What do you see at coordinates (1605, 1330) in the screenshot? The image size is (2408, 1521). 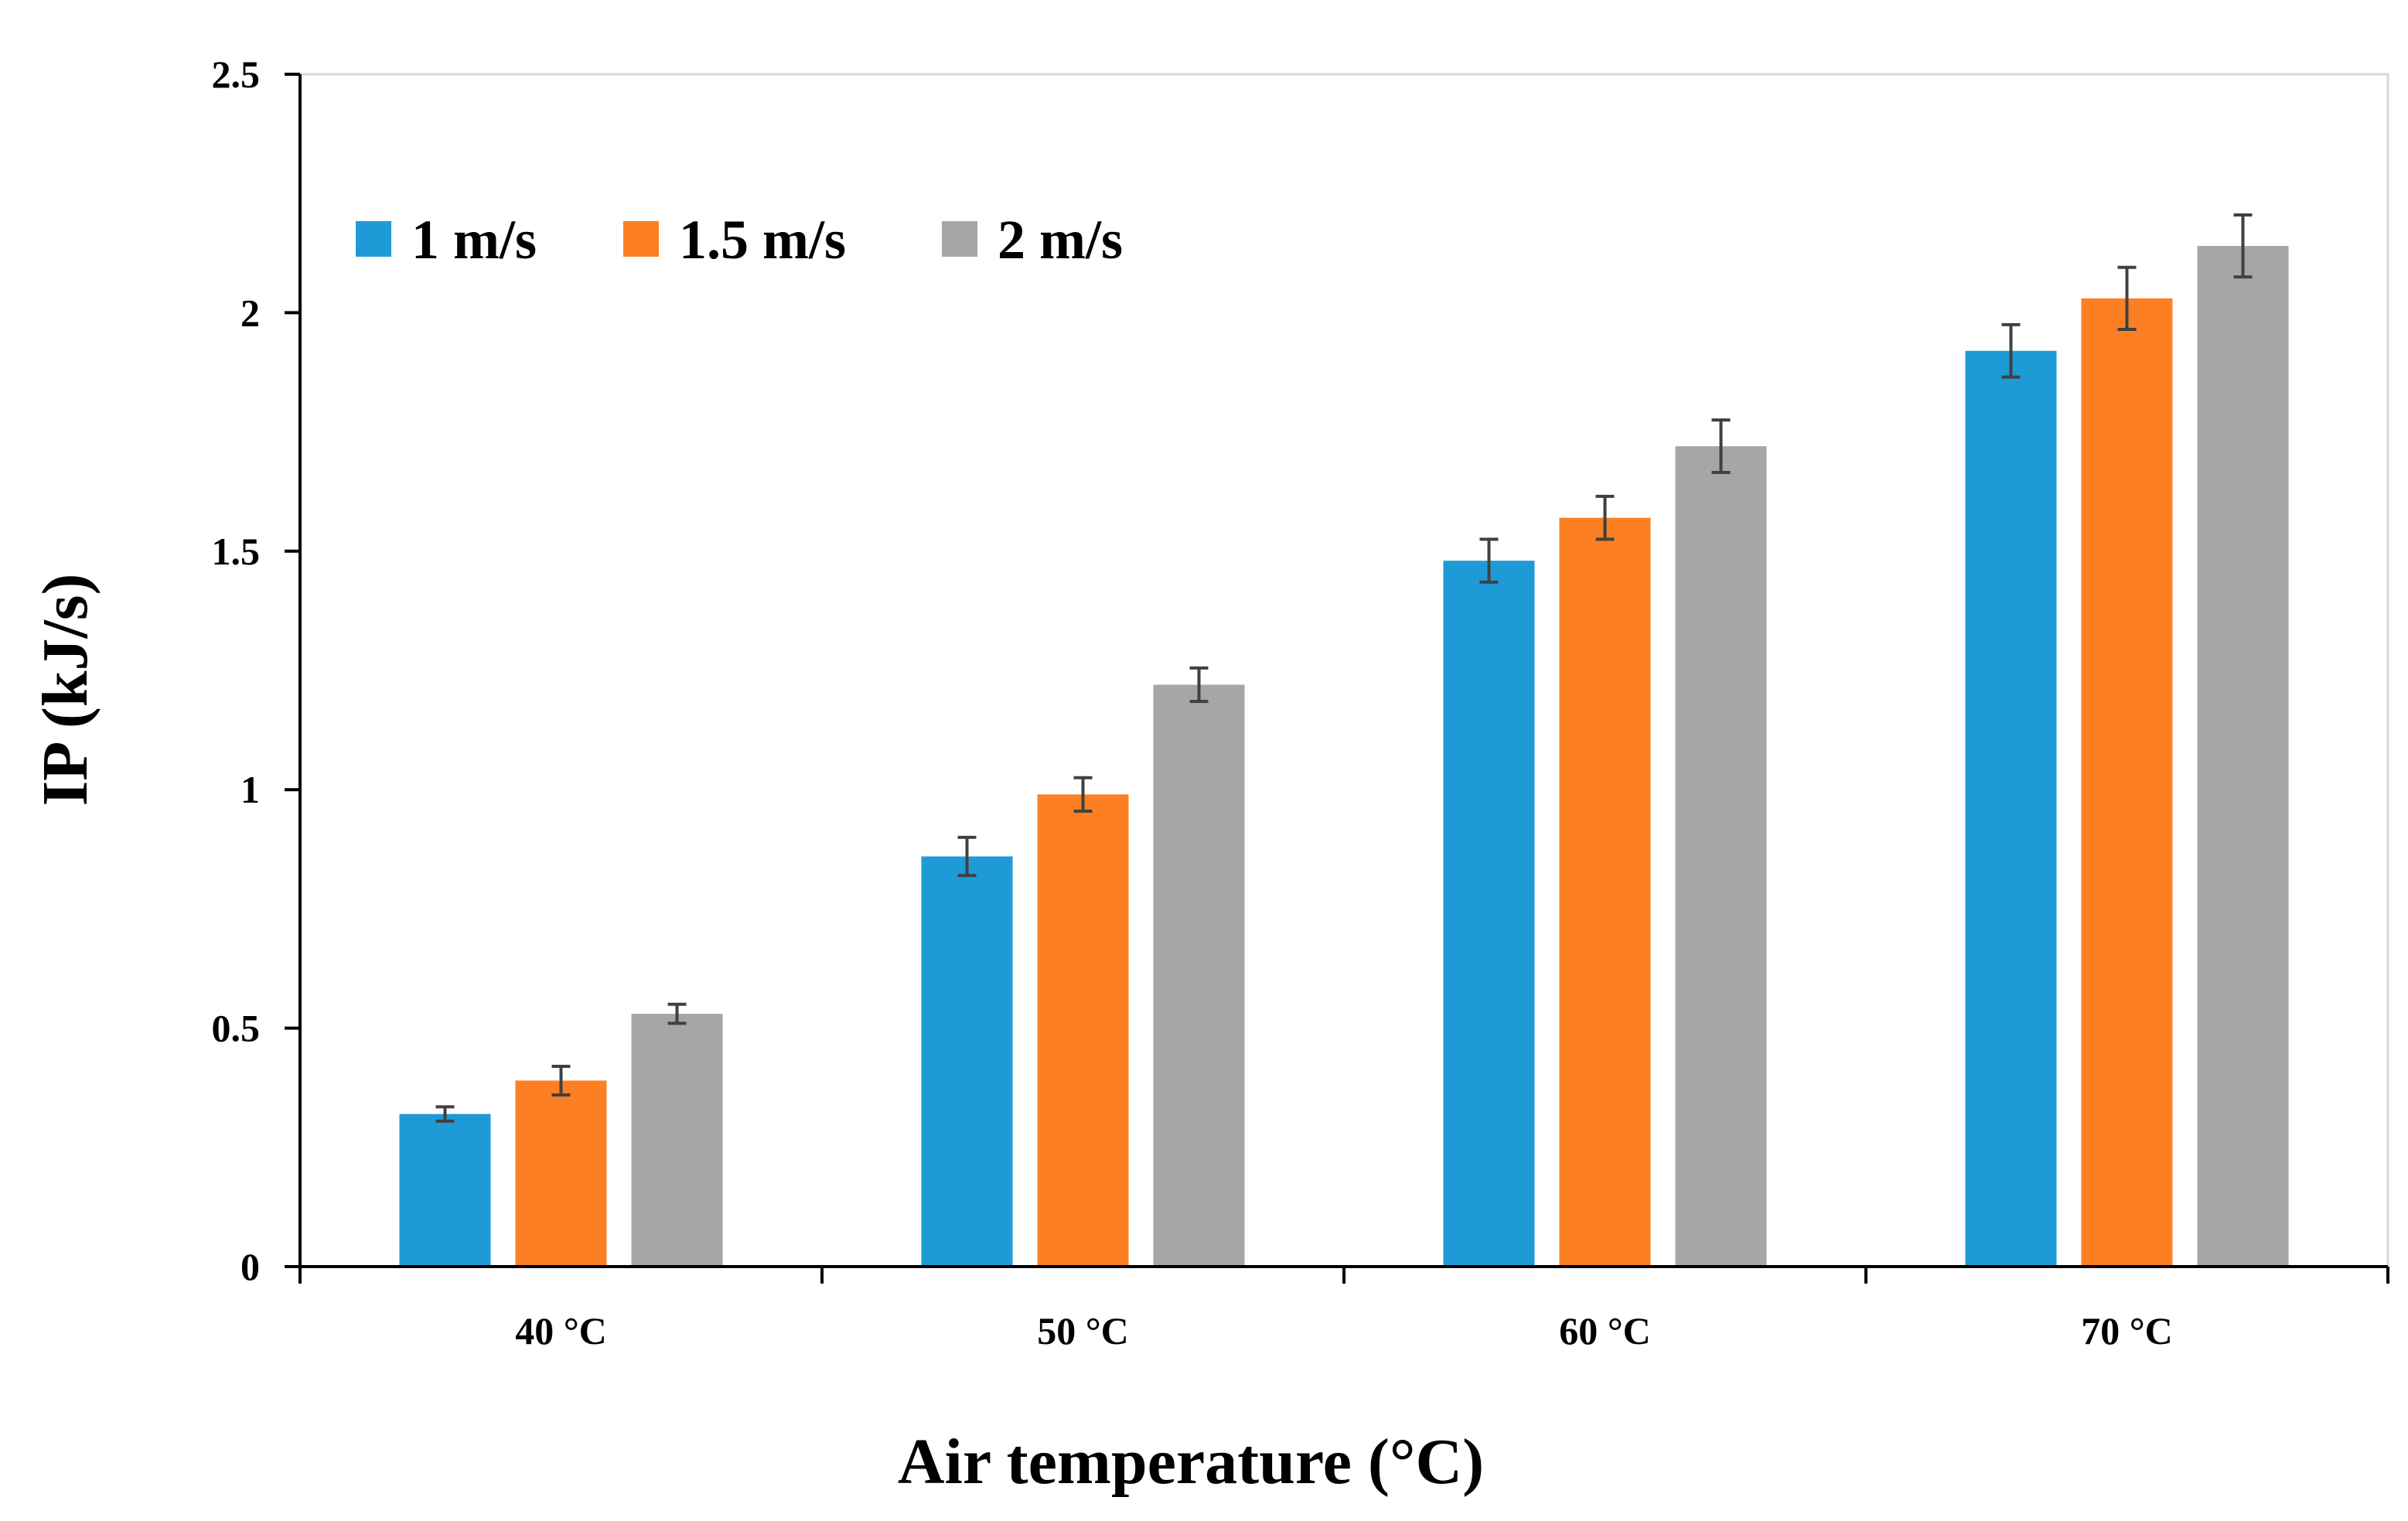 I see `x-tick-label: 60 °C` at bounding box center [1605, 1330].